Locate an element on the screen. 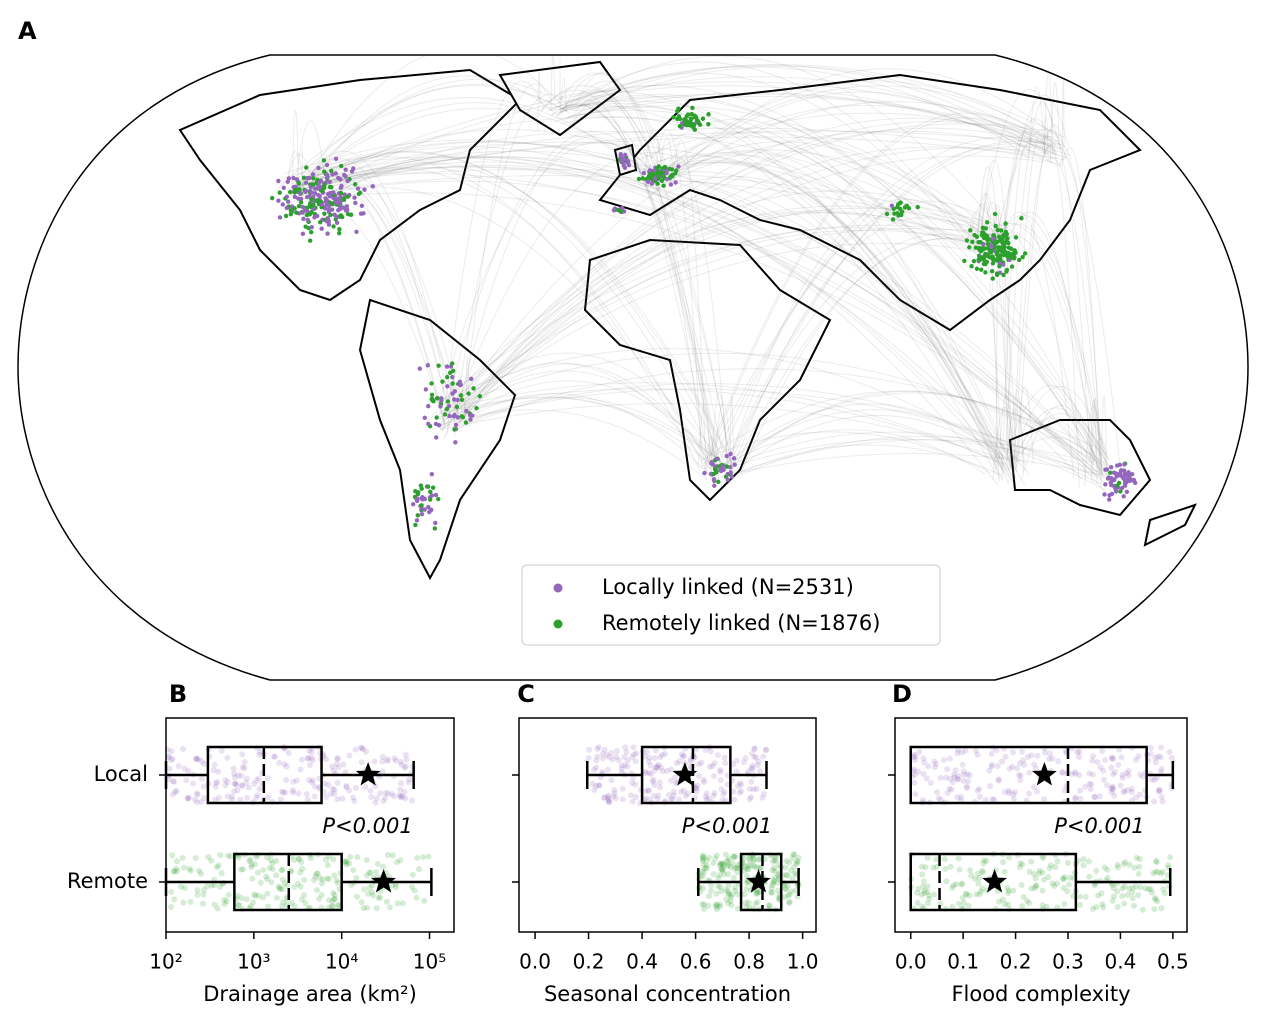 This screenshot has height=1033, width=1267. x-tick-label: 10⁴ is located at coordinates (341, 962).